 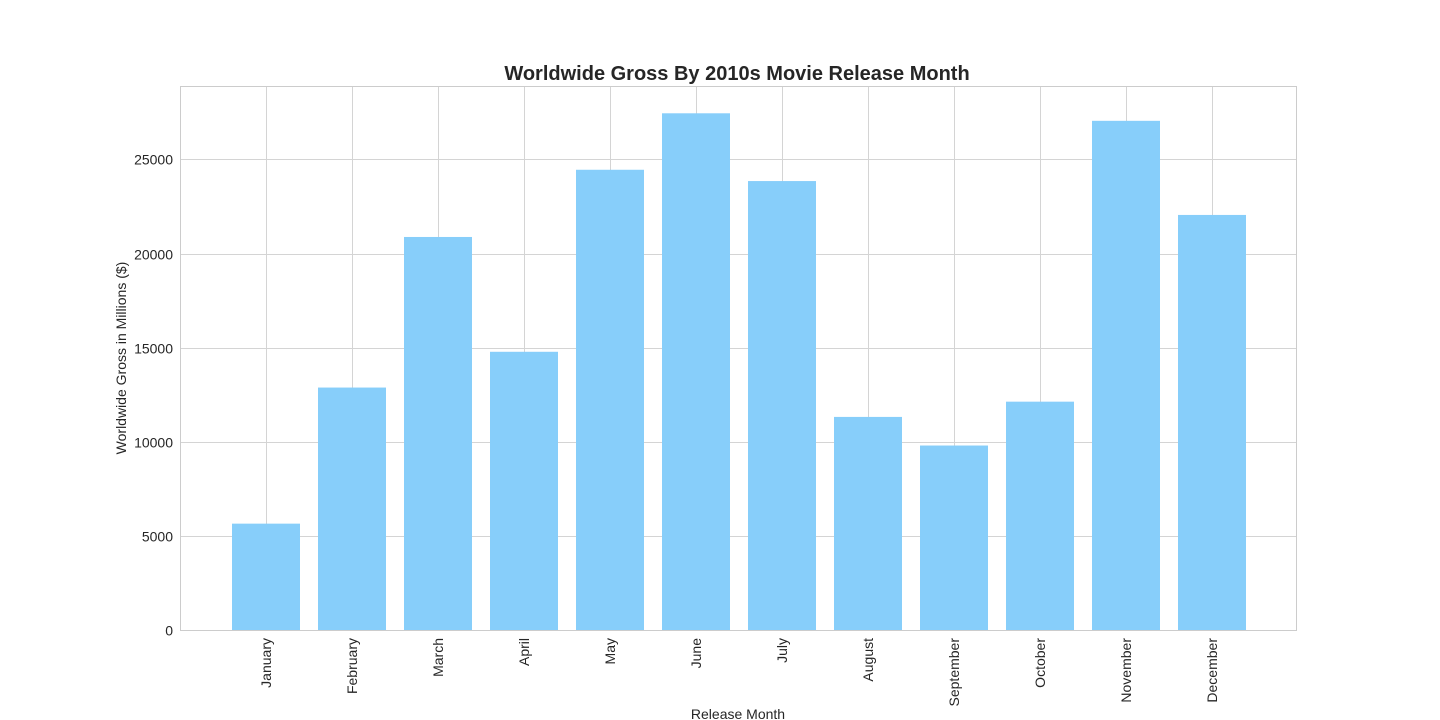 I want to click on y-tick-label: 25000, so click(x=153, y=160).